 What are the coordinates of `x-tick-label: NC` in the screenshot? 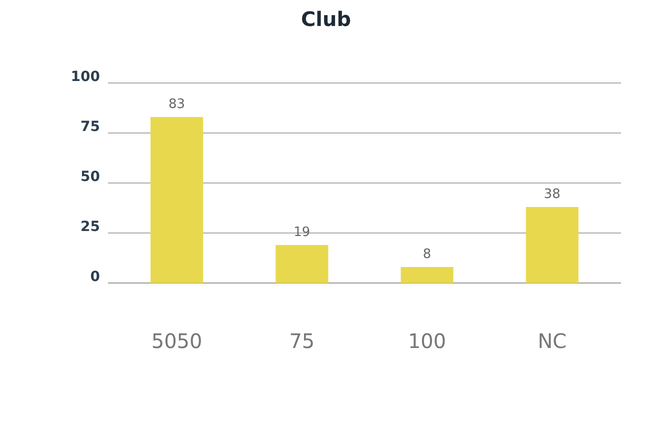 It's located at (552, 341).